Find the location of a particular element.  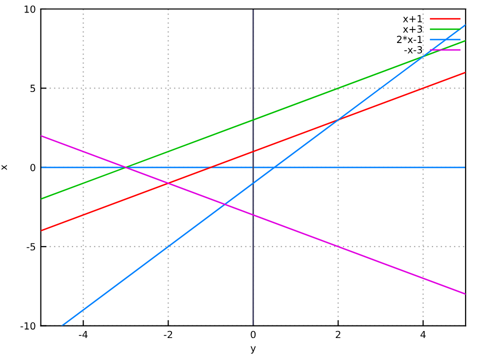

y-tick-label: -5 is located at coordinates (31, 246).